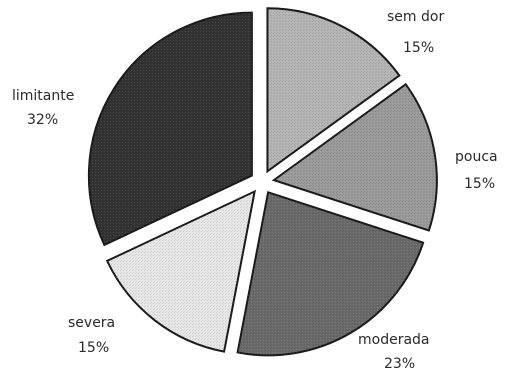 This screenshot has height=372, width=517. I want to click on pie-slice-texture-pouca, so click(355, 157).